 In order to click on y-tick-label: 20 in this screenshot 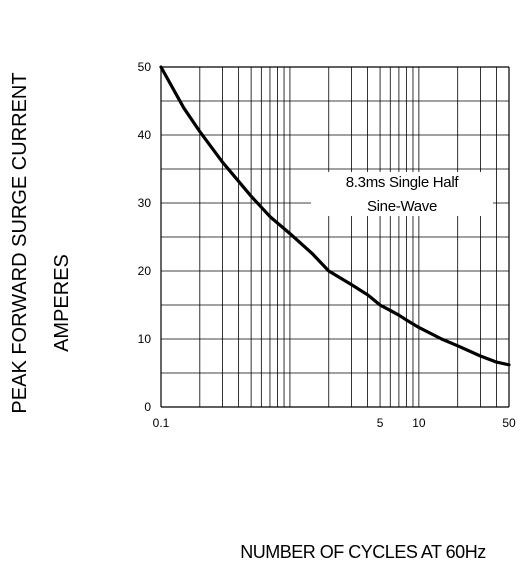, I will do `click(145, 271)`.